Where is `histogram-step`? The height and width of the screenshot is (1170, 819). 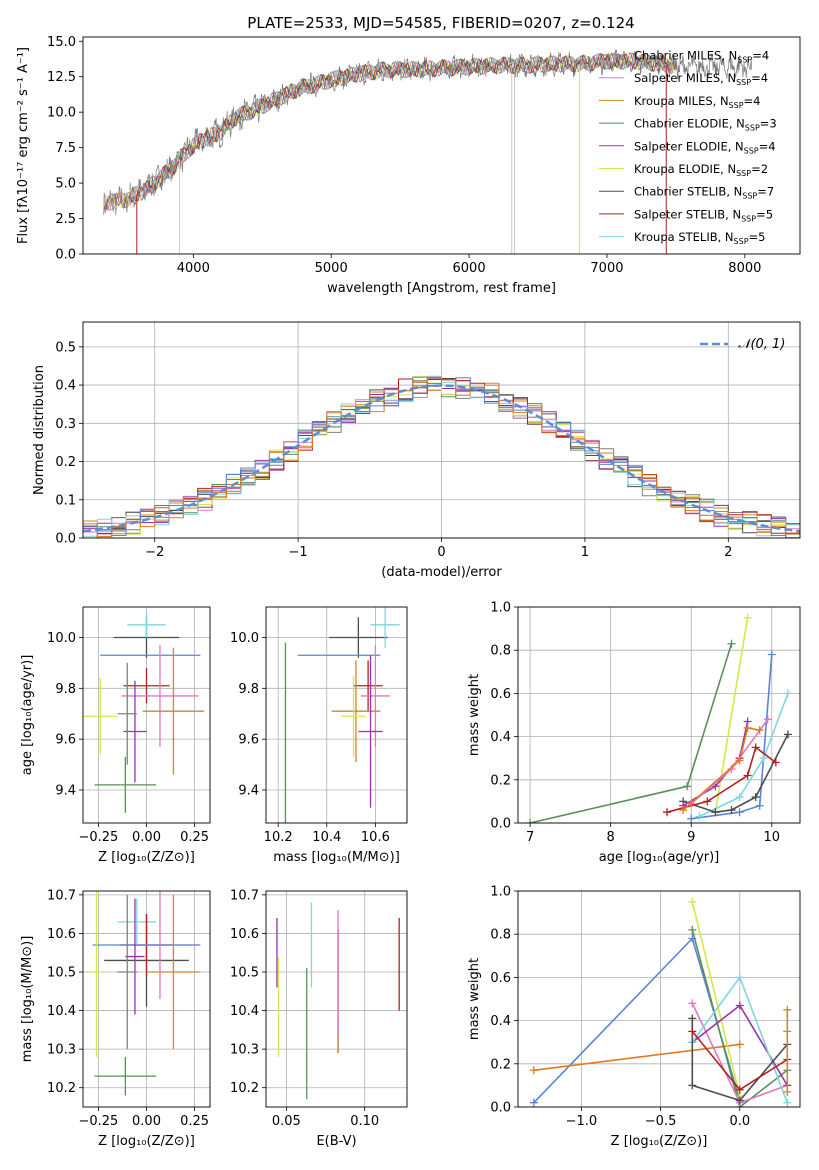
histogram-step is located at coordinates (441, 457).